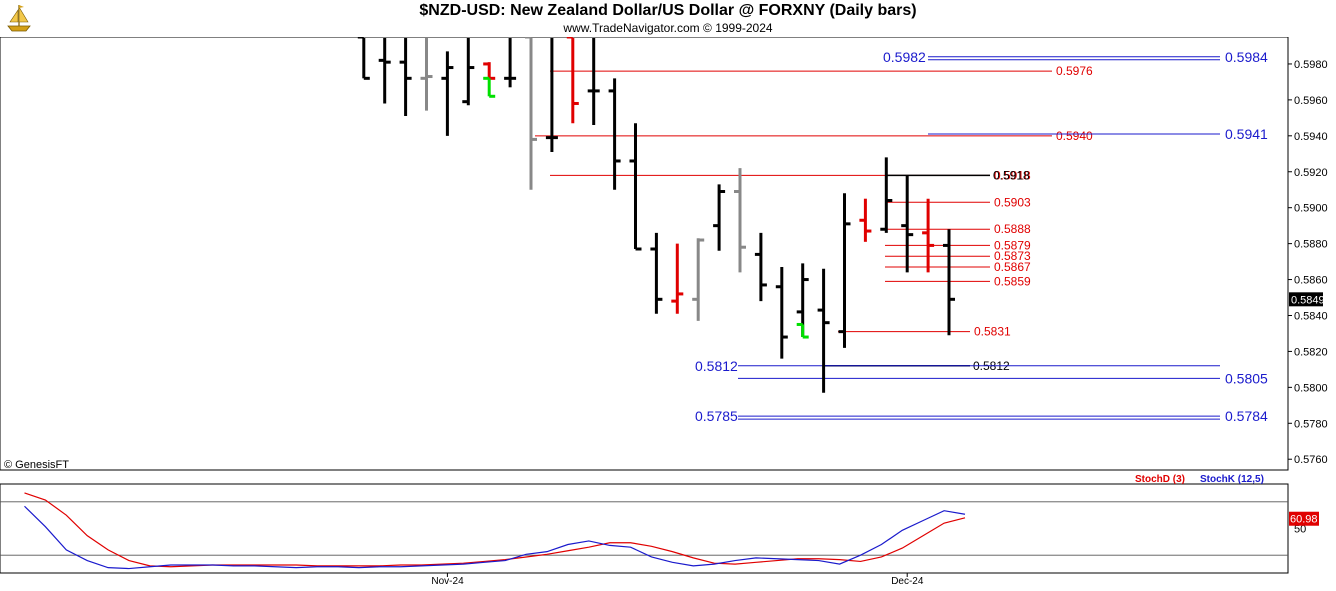  Describe the element at coordinates (1012, 281) in the screenshot. I see `red-level-label: 0.5859` at that location.